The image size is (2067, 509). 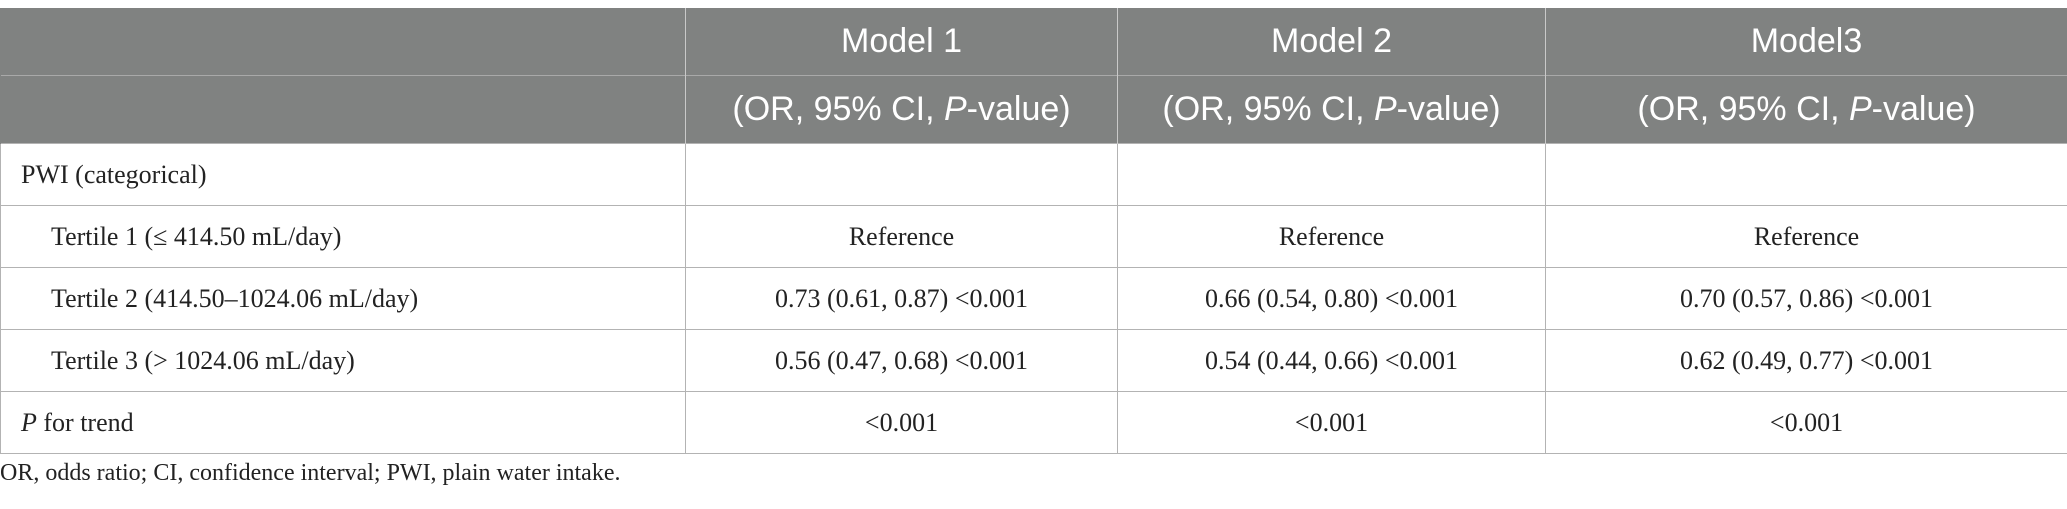 I want to click on cell-model-3: <0.001, so click(x=1806, y=422).